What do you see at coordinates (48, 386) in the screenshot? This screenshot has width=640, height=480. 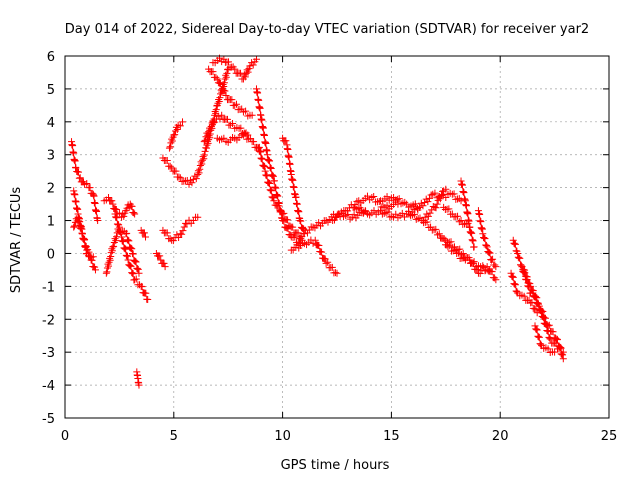 I see `y-tick-label: -4` at bounding box center [48, 386].